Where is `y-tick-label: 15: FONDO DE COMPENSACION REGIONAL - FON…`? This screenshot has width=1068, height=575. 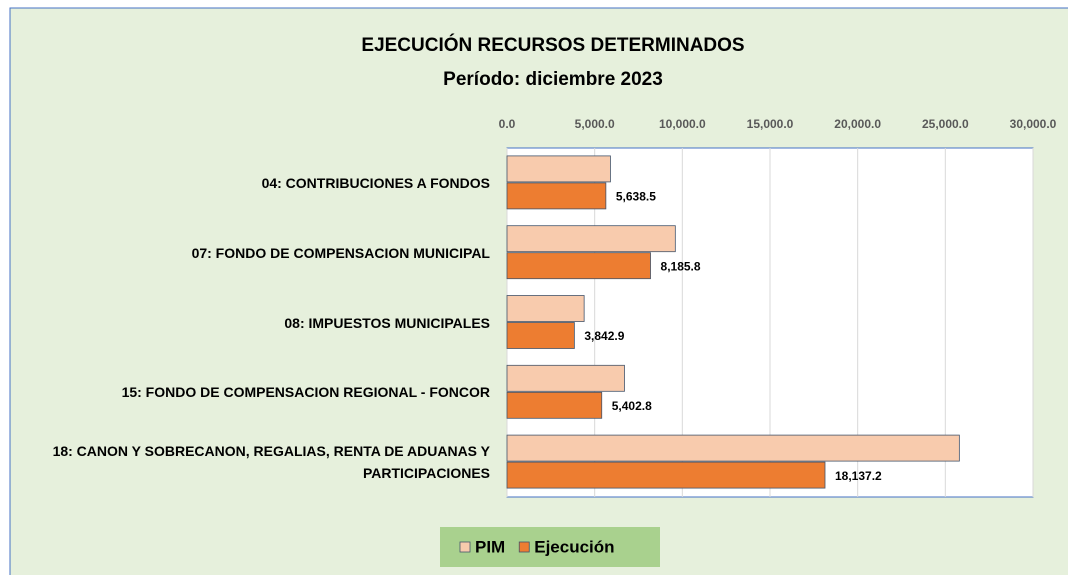
y-tick-label: 15: FONDO DE COMPENSACION REGIONAL - FON… is located at coordinates (305, 392).